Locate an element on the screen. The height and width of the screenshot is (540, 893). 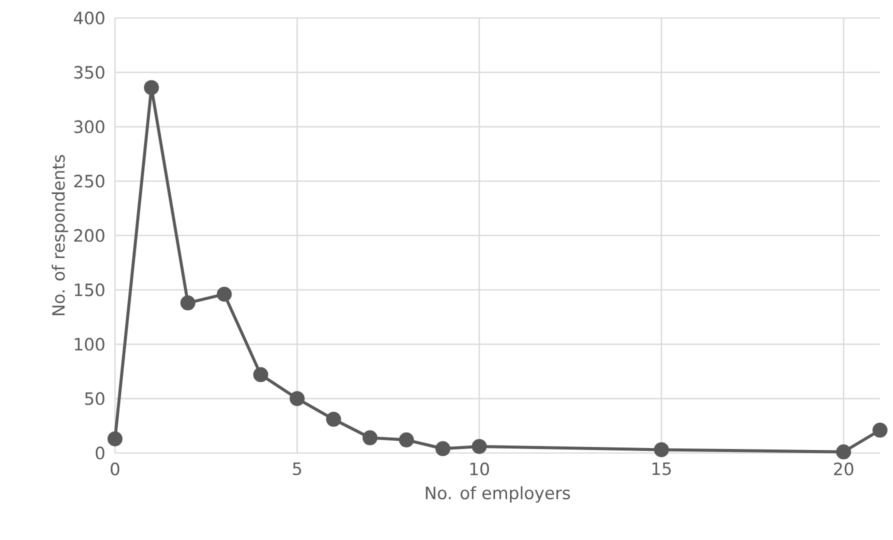
y-tick-label: 0 is located at coordinates (100, 453).